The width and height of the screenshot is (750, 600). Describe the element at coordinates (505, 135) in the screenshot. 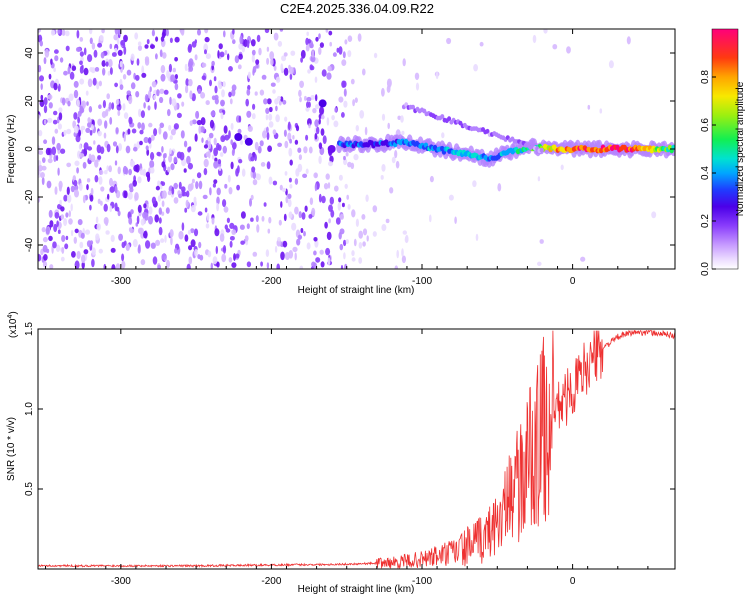

I see `signal-ridge` at that location.